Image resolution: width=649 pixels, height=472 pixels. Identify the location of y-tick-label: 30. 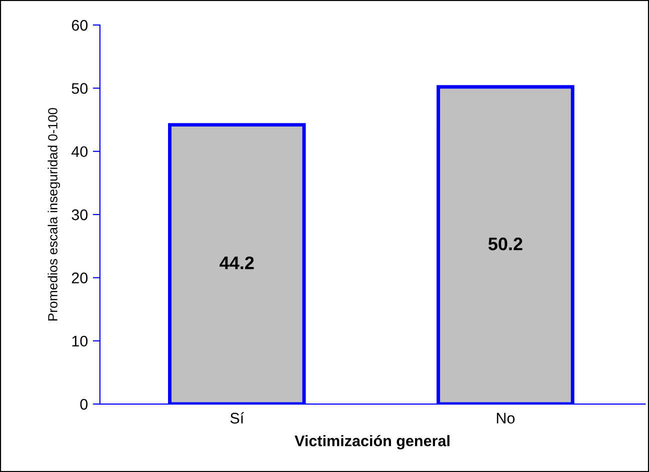
(80, 214).